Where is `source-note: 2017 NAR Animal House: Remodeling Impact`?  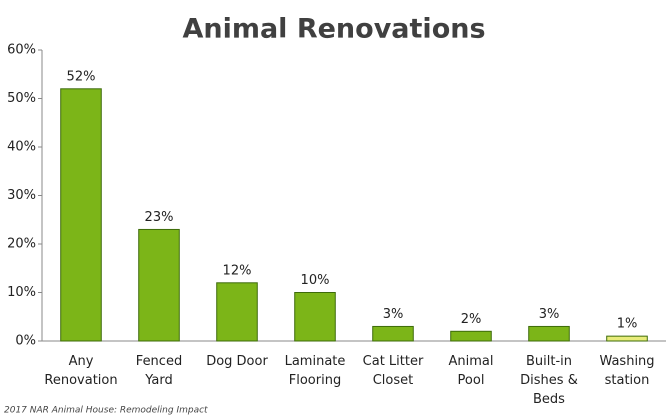 source-note: 2017 NAR Animal House: Remodeling Impact is located at coordinates (106, 411).